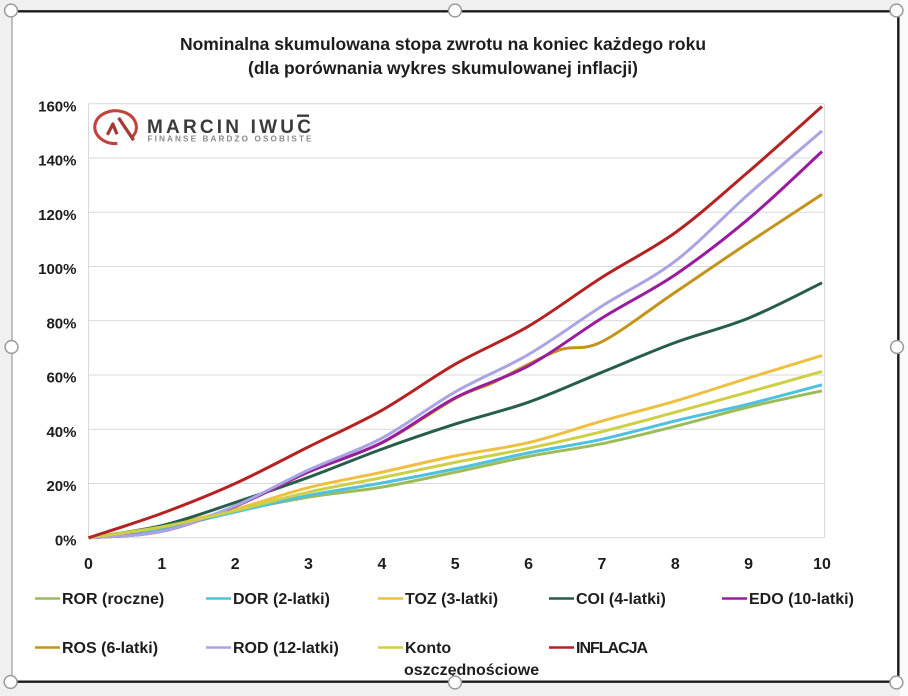 The height and width of the screenshot is (696, 908). I want to click on svg-text: 6, so click(528, 564).